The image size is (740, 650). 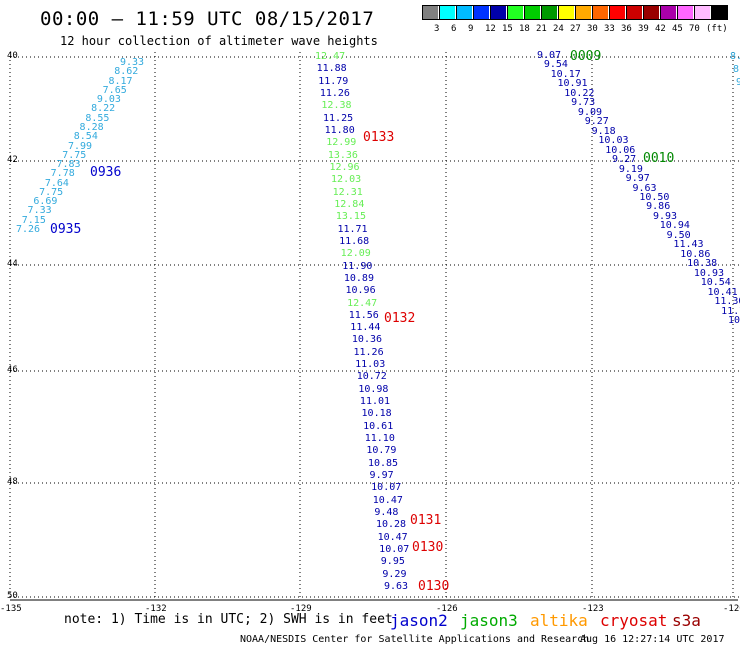 I want to click on latitude-label: 48, so click(x=12, y=482).